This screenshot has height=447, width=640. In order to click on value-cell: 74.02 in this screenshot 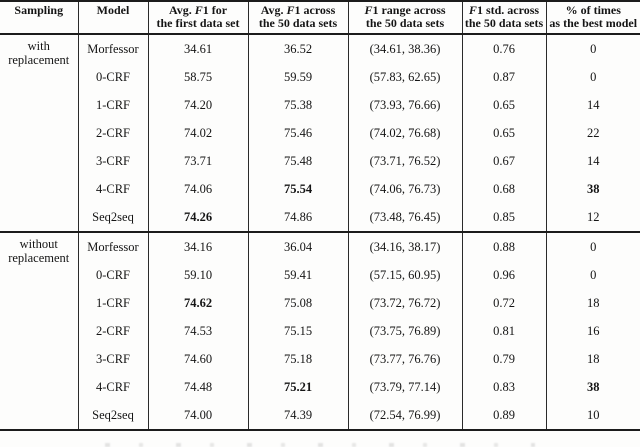, I will do `click(197, 133)`.